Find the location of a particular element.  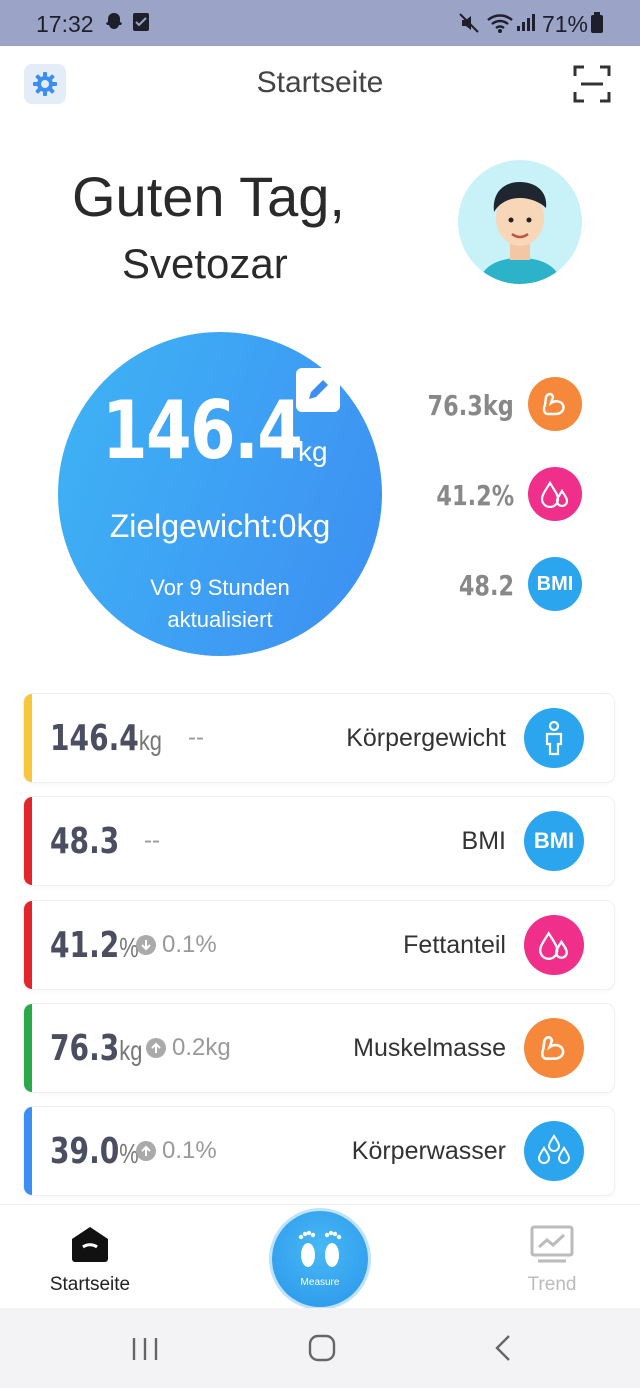

back-button is located at coordinates (503, 1350).